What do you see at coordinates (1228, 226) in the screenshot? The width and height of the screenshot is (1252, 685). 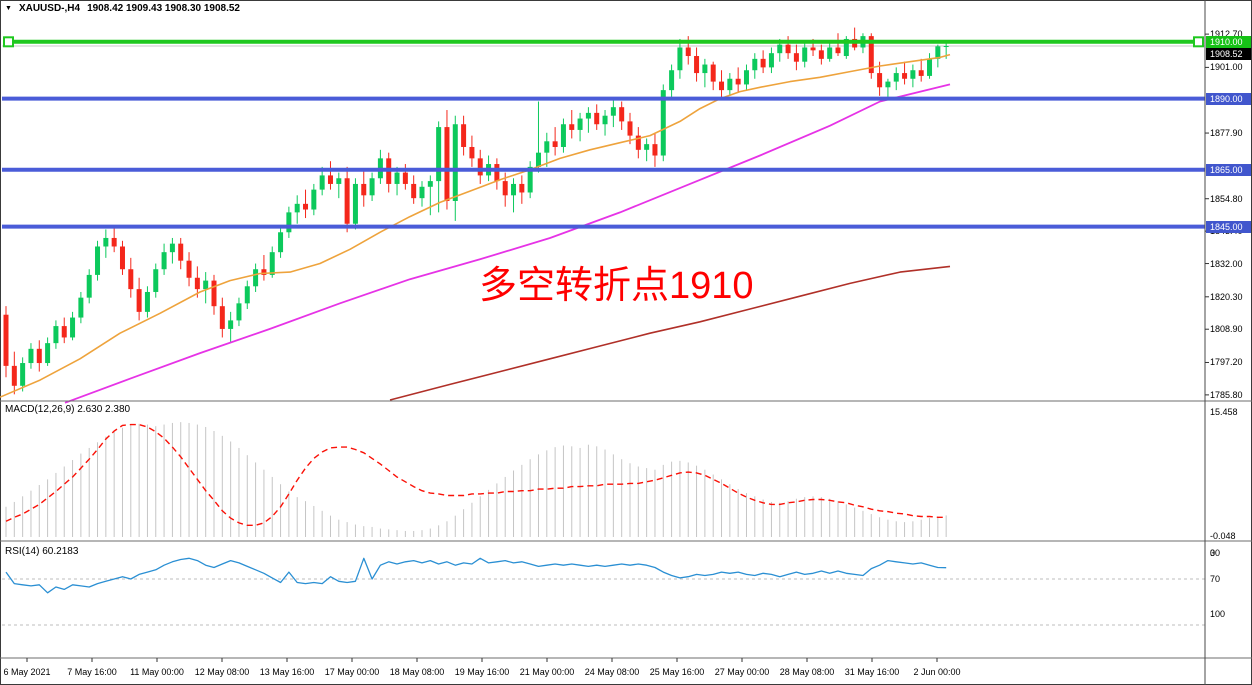 I see `price-badge-1845.00: 1845.00` at bounding box center [1228, 226].